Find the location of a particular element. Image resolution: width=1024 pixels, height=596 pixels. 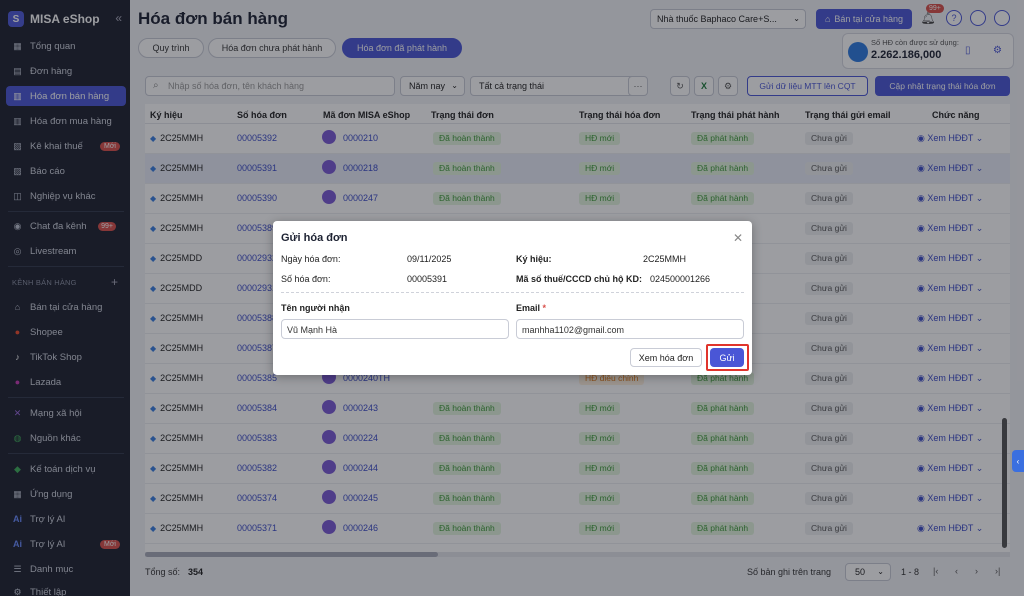

order-code-link: 0000224 is located at coordinates (361, 438).